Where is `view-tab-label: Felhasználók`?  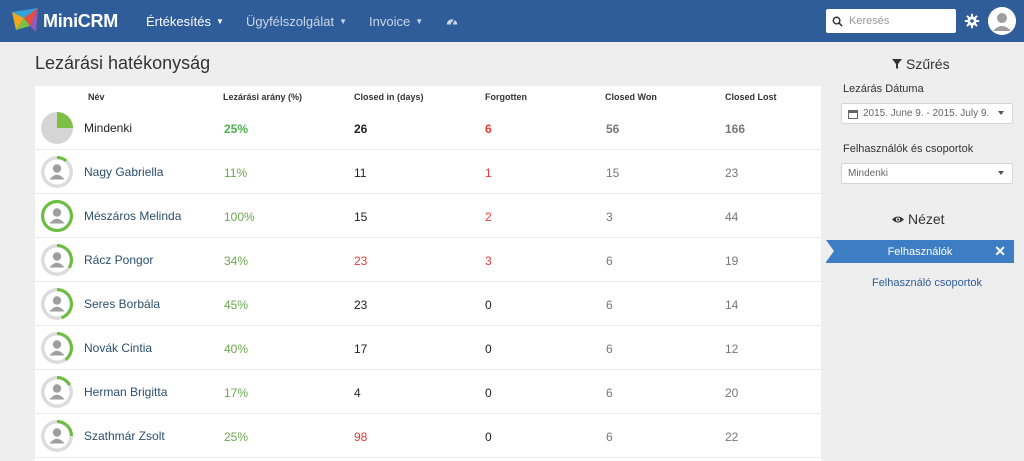 view-tab-label: Felhasználók is located at coordinates (920, 251).